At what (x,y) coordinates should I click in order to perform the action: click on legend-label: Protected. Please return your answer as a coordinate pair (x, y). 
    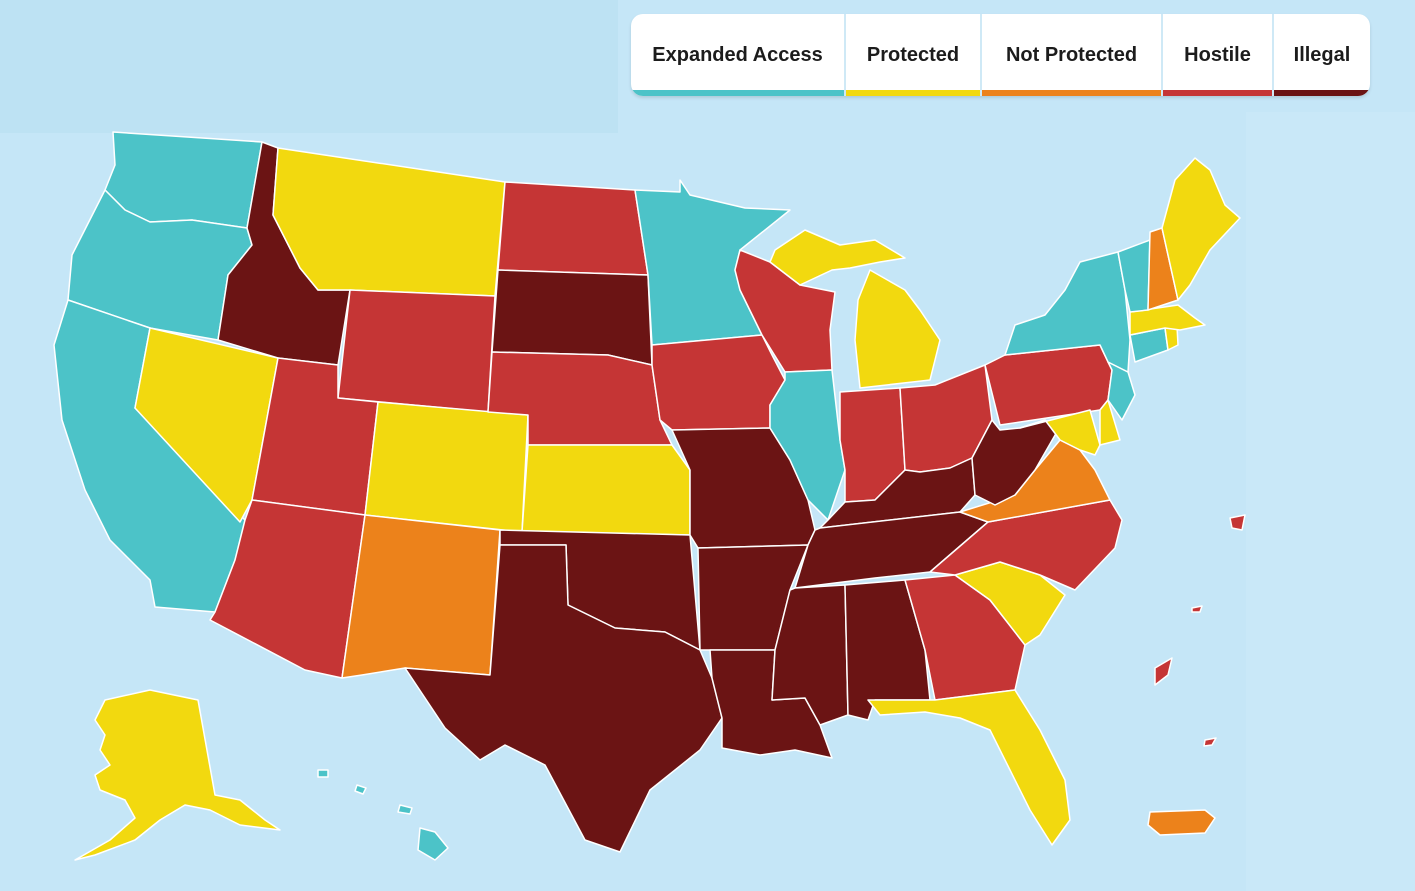
    Looking at the image, I should click on (913, 54).